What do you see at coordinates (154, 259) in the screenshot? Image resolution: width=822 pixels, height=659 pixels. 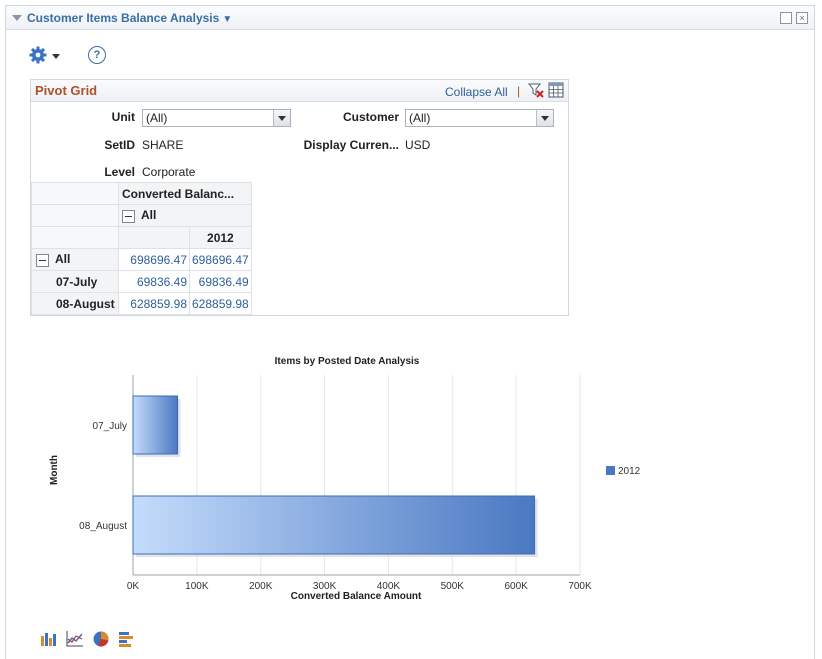 I see `cell-total: 698696.47` at bounding box center [154, 259].